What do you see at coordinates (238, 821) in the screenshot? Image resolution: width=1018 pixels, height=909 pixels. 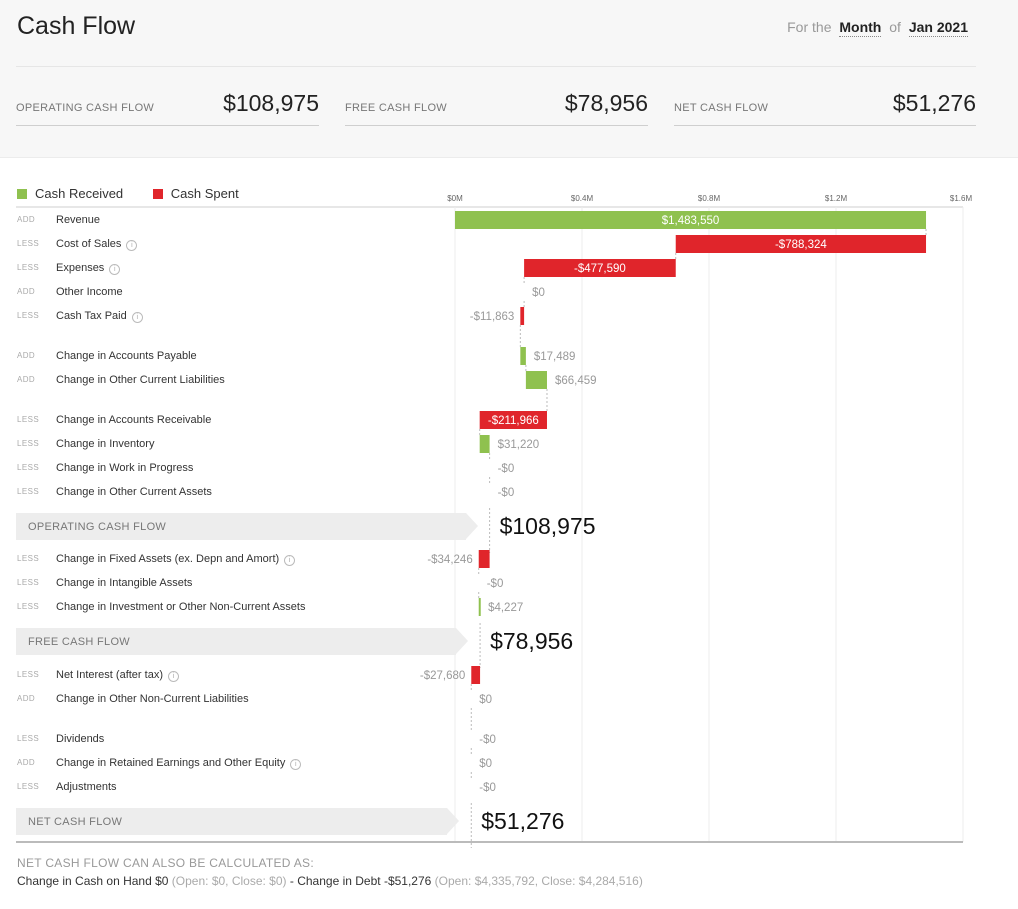 I see `subtotal-band: NET CASH FLOW` at bounding box center [238, 821].